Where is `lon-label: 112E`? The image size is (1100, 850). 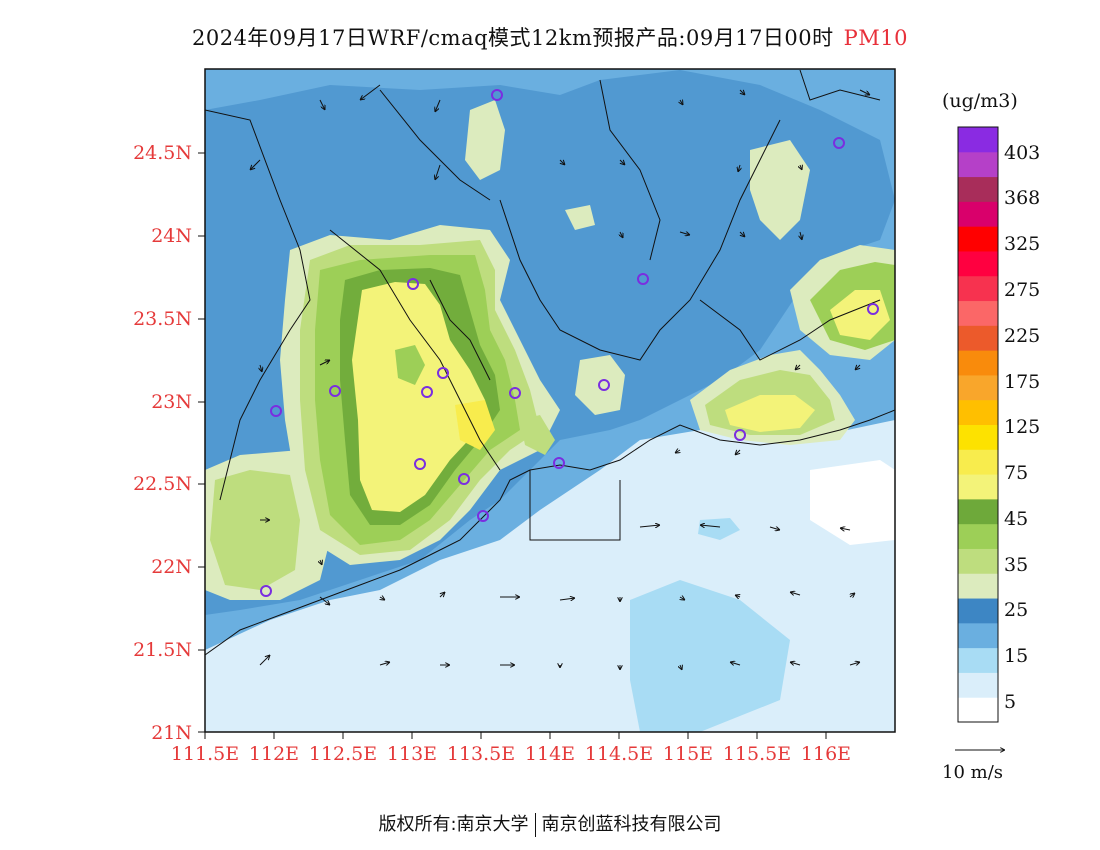
lon-label: 112E is located at coordinates (274, 754).